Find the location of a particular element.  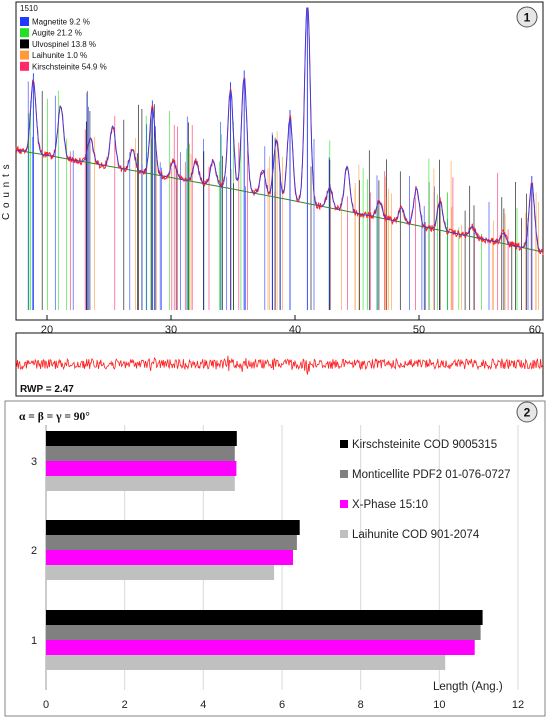

bar-x-tick-label: 4 is located at coordinates (203, 705).